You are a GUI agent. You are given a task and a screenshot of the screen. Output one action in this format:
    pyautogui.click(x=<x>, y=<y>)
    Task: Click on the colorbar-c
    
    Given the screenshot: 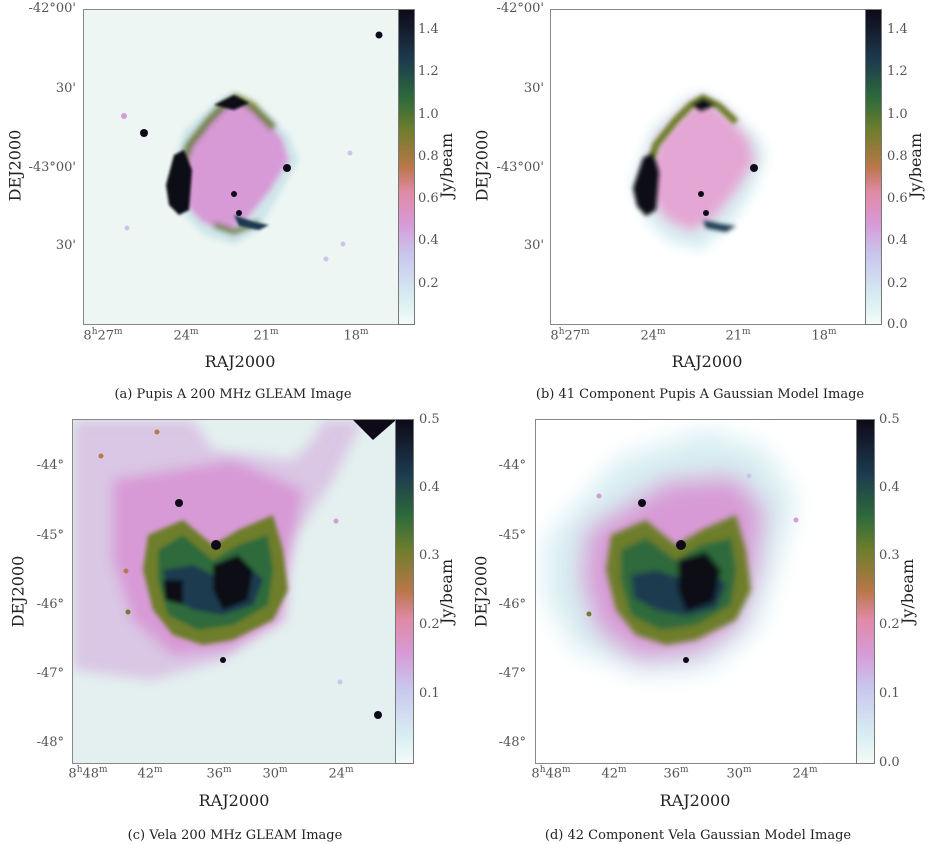 What is the action you would take?
    pyautogui.click(x=404, y=591)
    